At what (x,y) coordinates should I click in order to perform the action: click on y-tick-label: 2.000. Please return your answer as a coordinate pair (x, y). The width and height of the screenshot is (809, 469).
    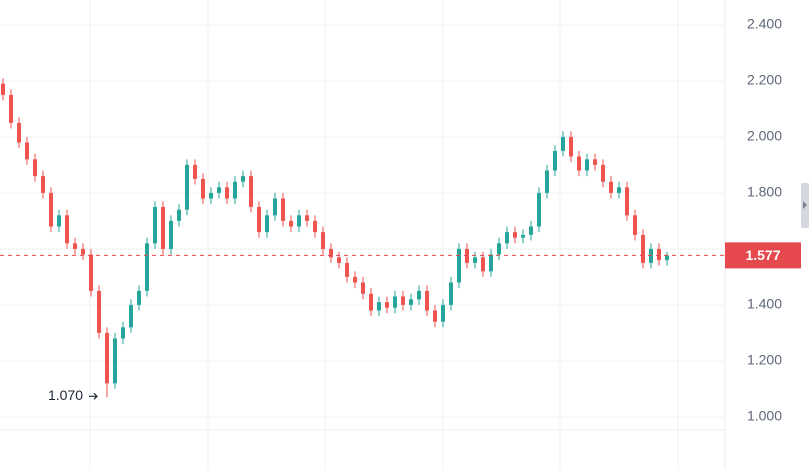
    Looking at the image, I should click on (764, 136).